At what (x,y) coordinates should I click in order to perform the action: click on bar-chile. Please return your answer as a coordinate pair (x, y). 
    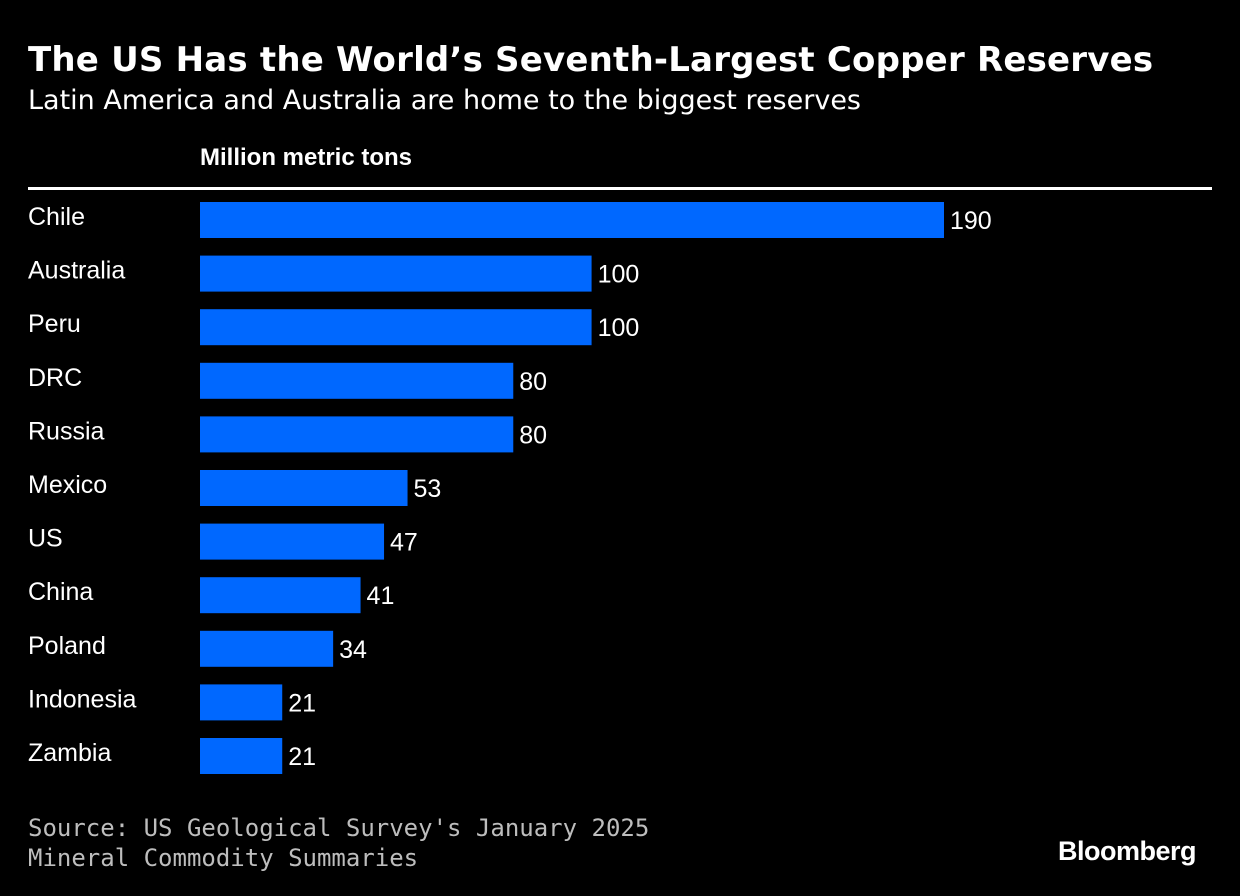
    Looking at the image, I should click on (572, 220).